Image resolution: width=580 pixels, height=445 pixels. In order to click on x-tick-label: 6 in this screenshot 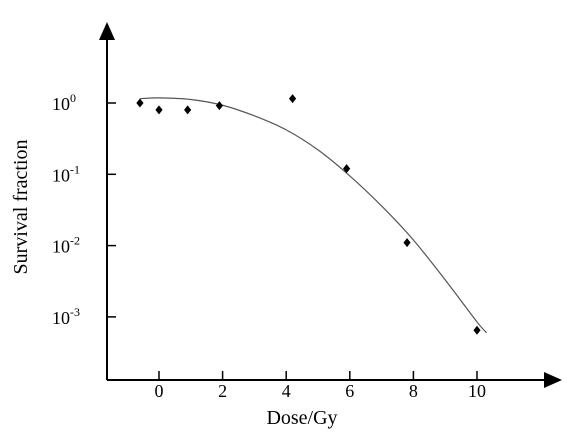, I will do `click(349, 391)`.